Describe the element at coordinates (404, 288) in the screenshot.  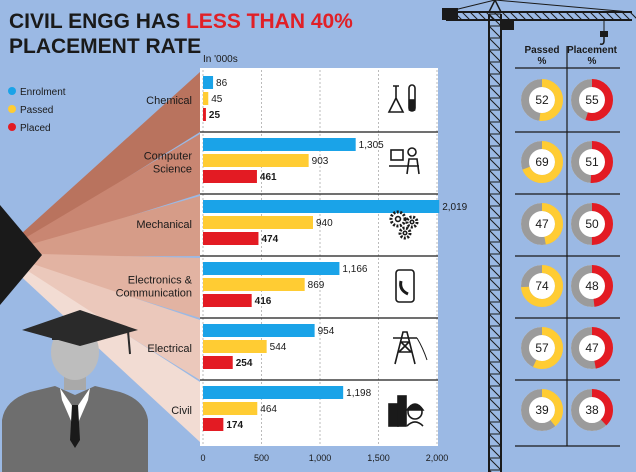
I see `phone-handset` at that location.